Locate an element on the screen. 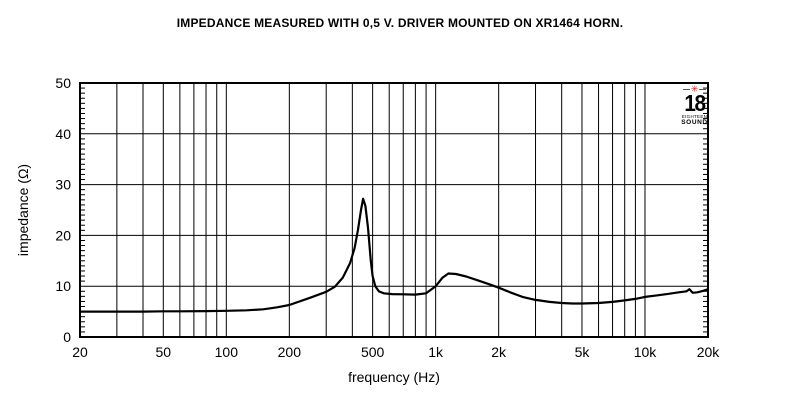  x-tick-label: 100 is located at coordinates (227, 352).